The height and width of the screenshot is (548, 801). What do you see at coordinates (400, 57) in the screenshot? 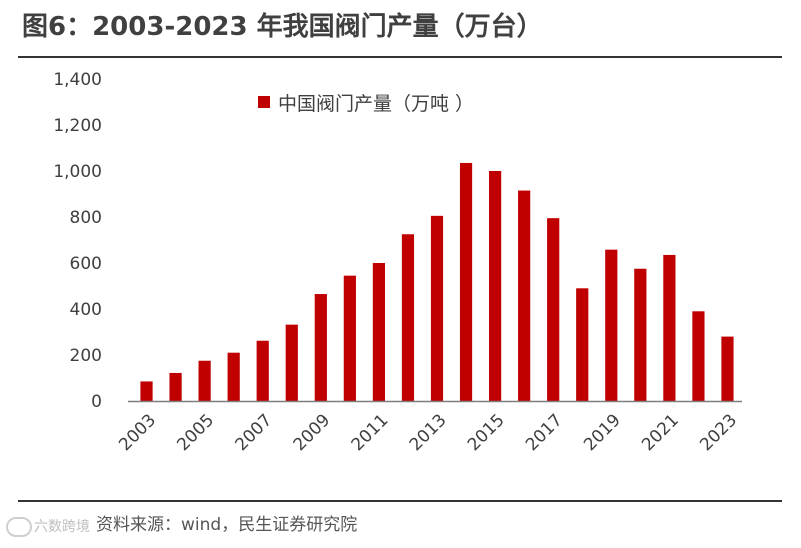
I see `title-rule` at bounding box center [400, 57].